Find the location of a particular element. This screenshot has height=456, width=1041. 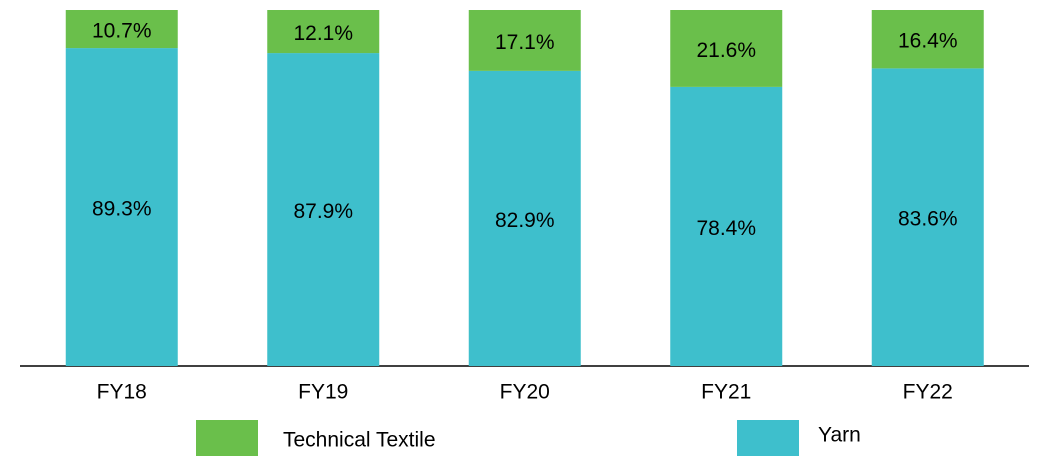

data-label: 12.1% is located at coordinates (323, 33).